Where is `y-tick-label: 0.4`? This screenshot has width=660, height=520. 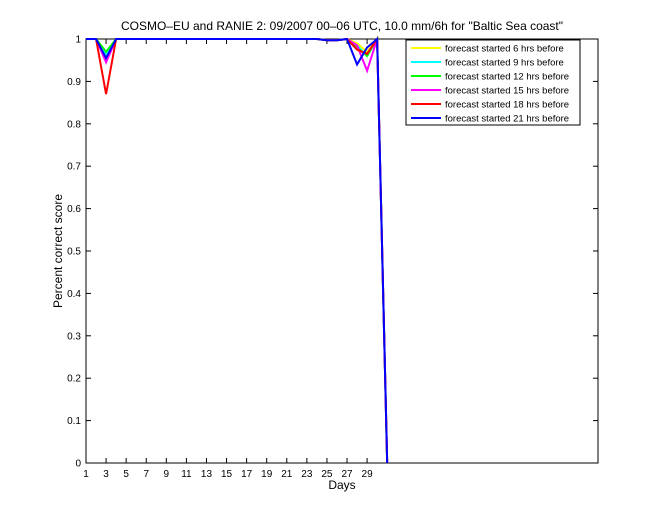 y-tick-label: 0.4 is located at coordinates (74, 294).